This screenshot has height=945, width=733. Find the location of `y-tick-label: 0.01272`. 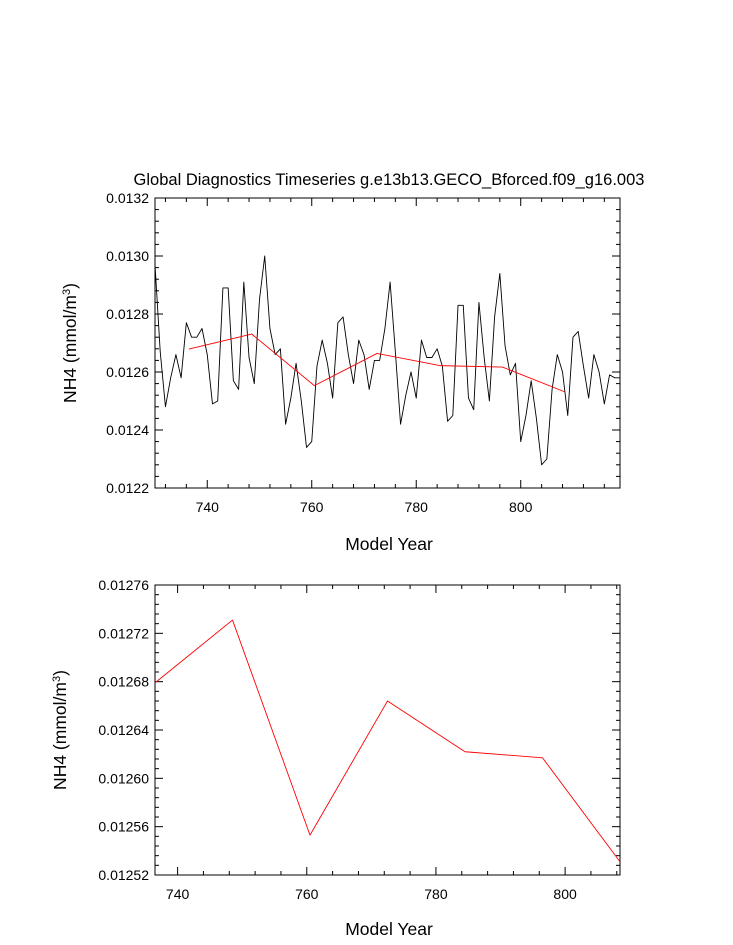

y-tick-label: 0.01272 is located at coordinates (123, 633).